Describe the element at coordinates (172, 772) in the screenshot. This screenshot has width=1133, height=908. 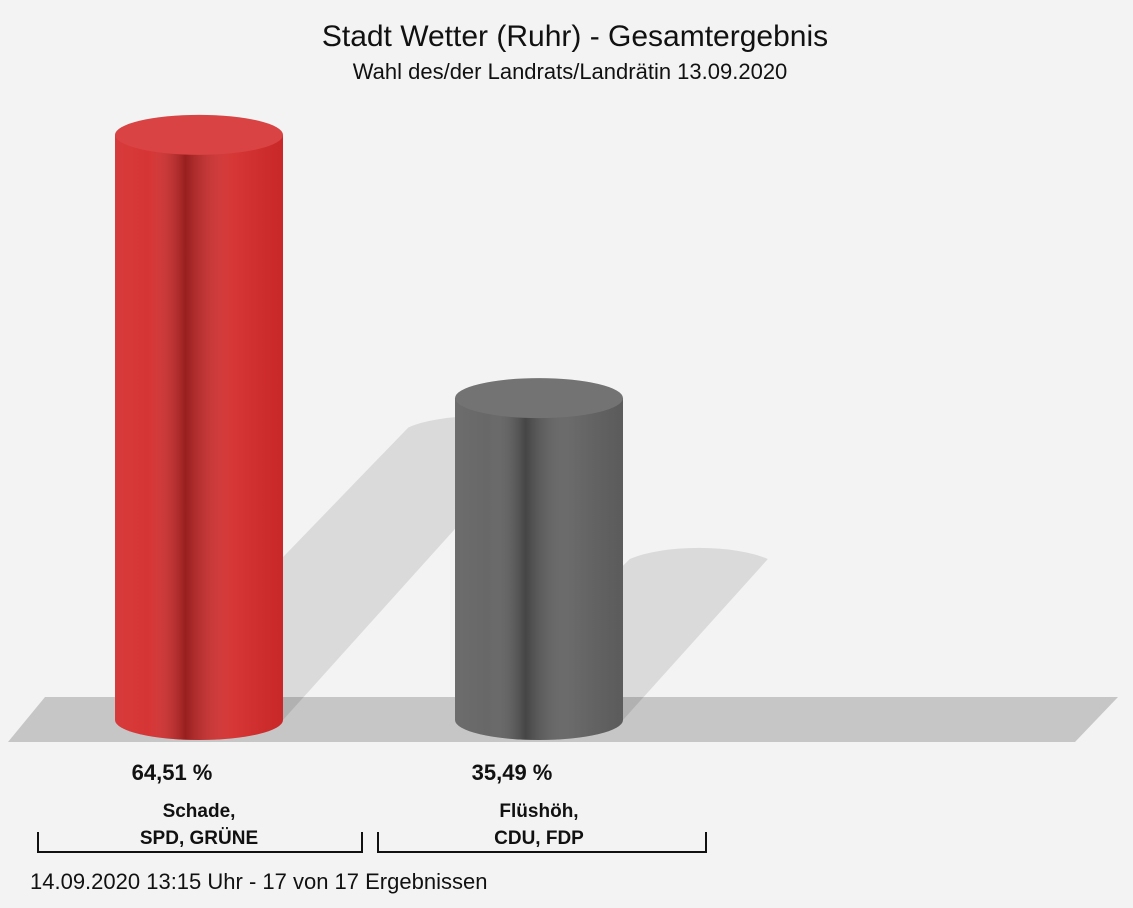
I see `value-label: 64,51 %` at that location.